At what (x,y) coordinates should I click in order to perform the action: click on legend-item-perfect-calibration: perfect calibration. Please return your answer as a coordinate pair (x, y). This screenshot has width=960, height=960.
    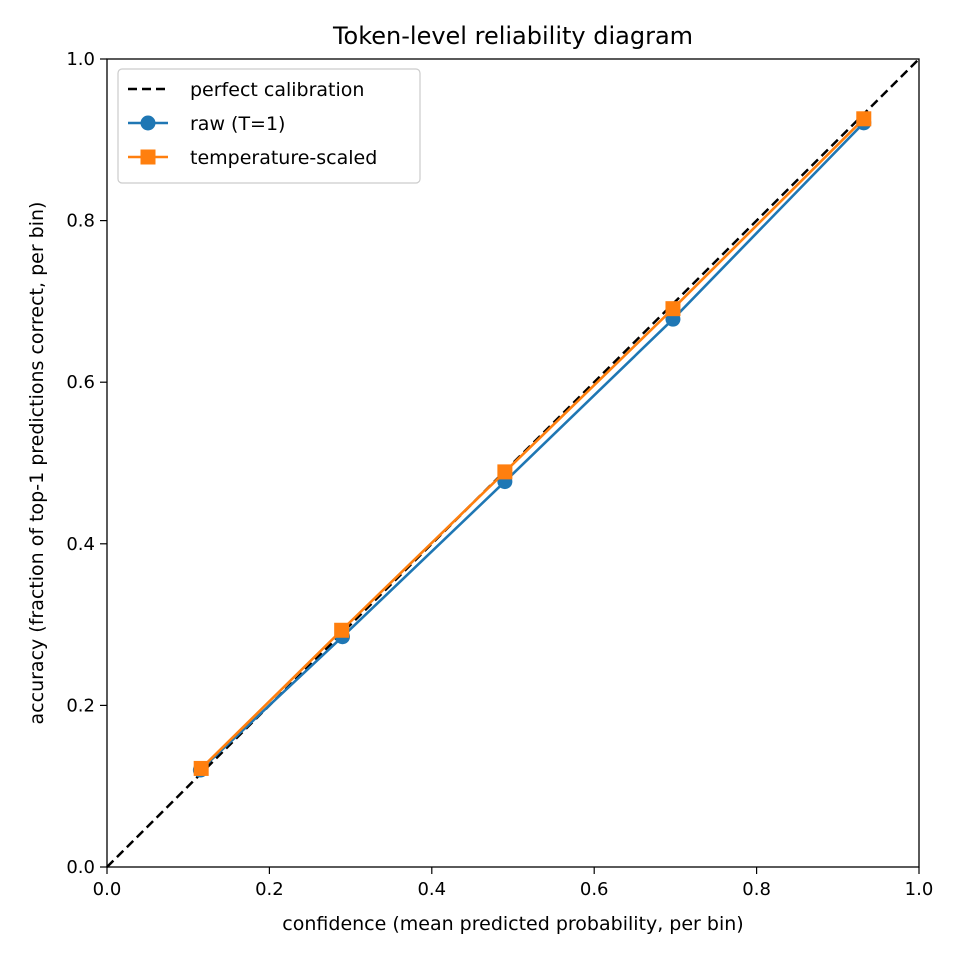
    Looking at the image, I should click on (246, 90).